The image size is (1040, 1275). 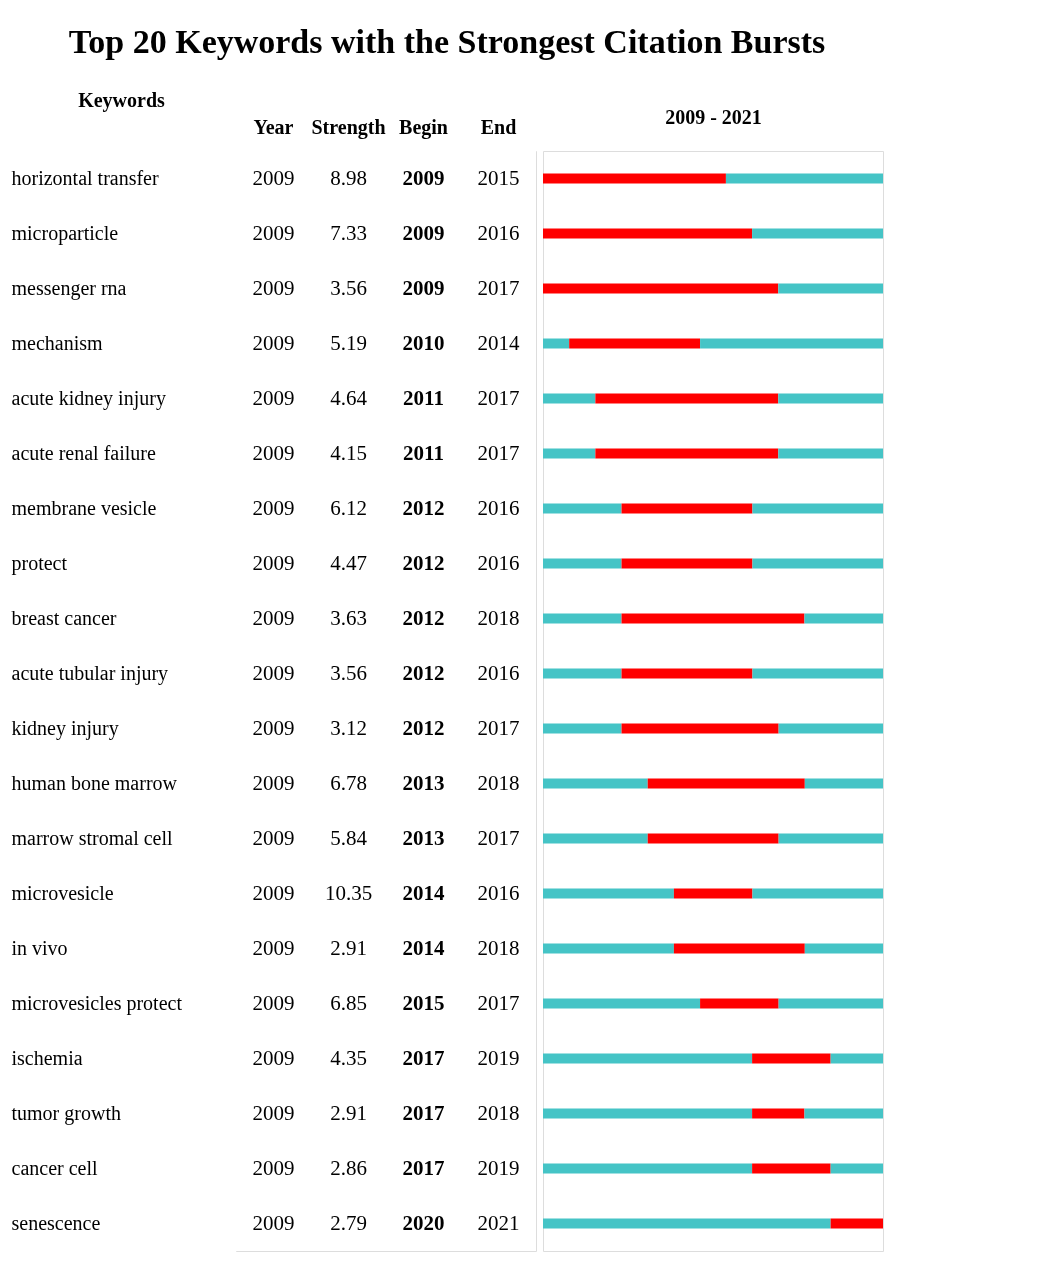 What do you see at coordinates (423, 342) in the screenshot?
I see `data-label: 2010` at bounding box center [423, 342].